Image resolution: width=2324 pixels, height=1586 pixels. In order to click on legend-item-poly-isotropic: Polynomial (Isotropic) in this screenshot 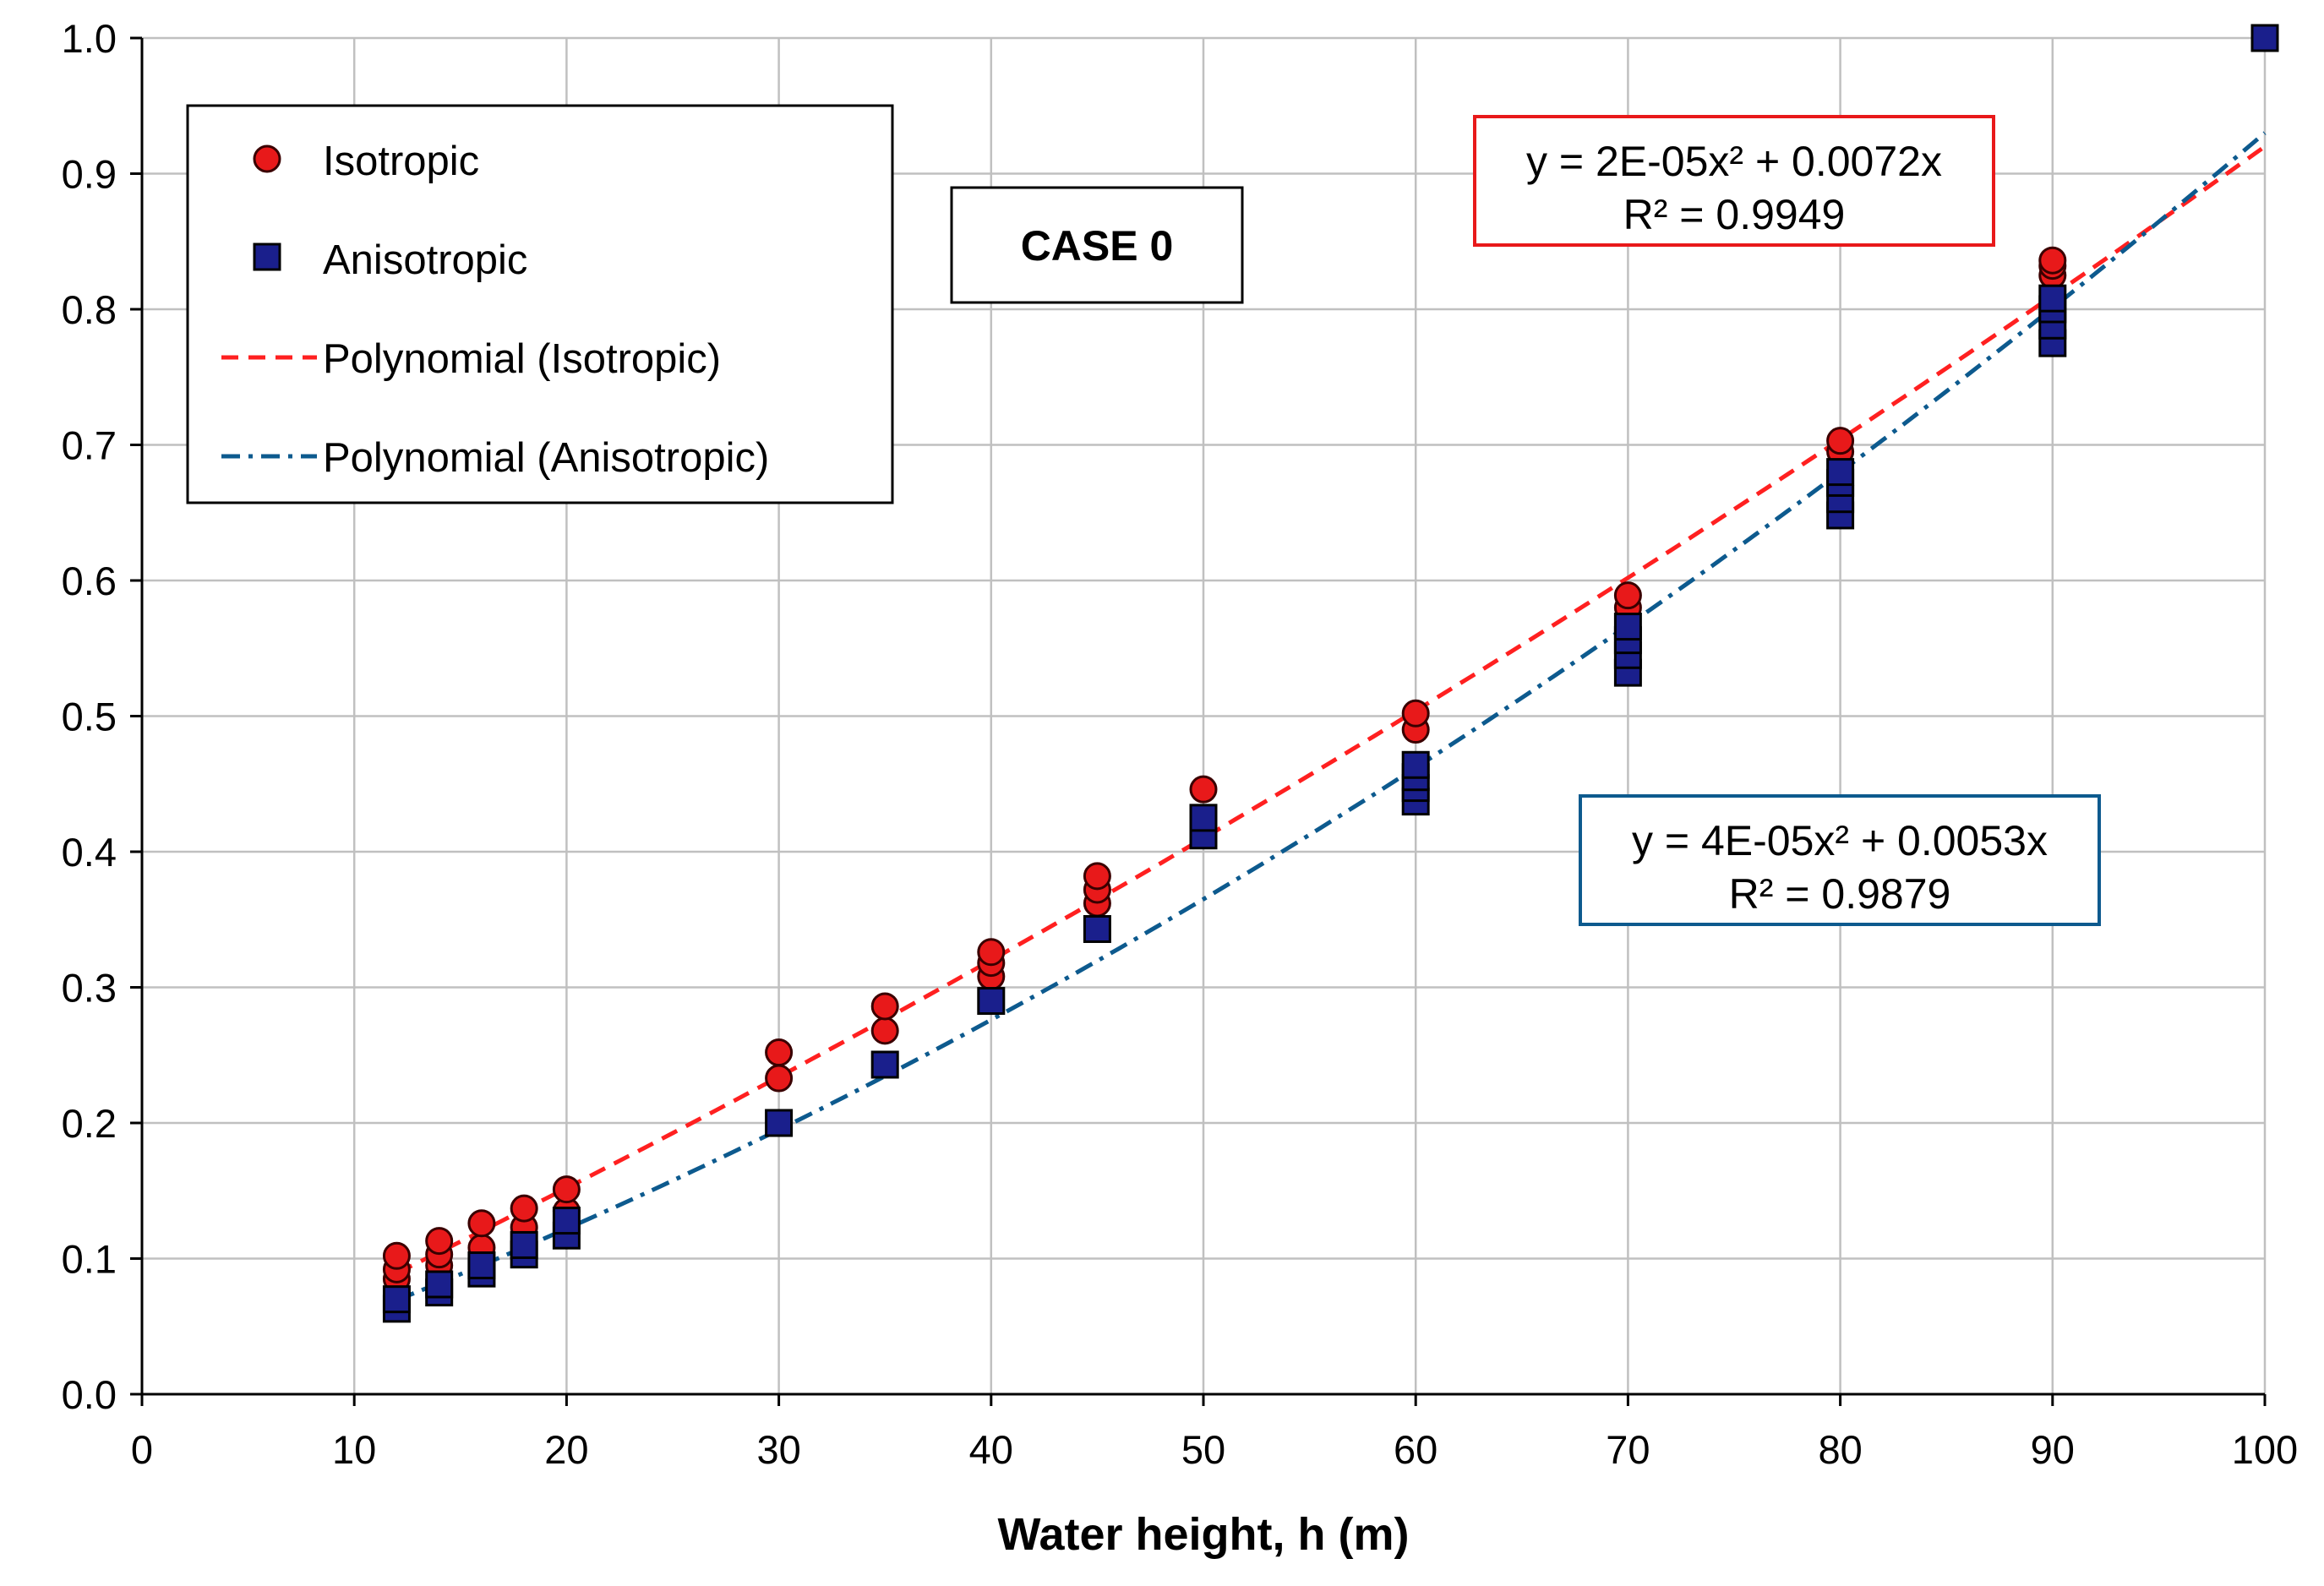, I will do `click(471, 359)`.